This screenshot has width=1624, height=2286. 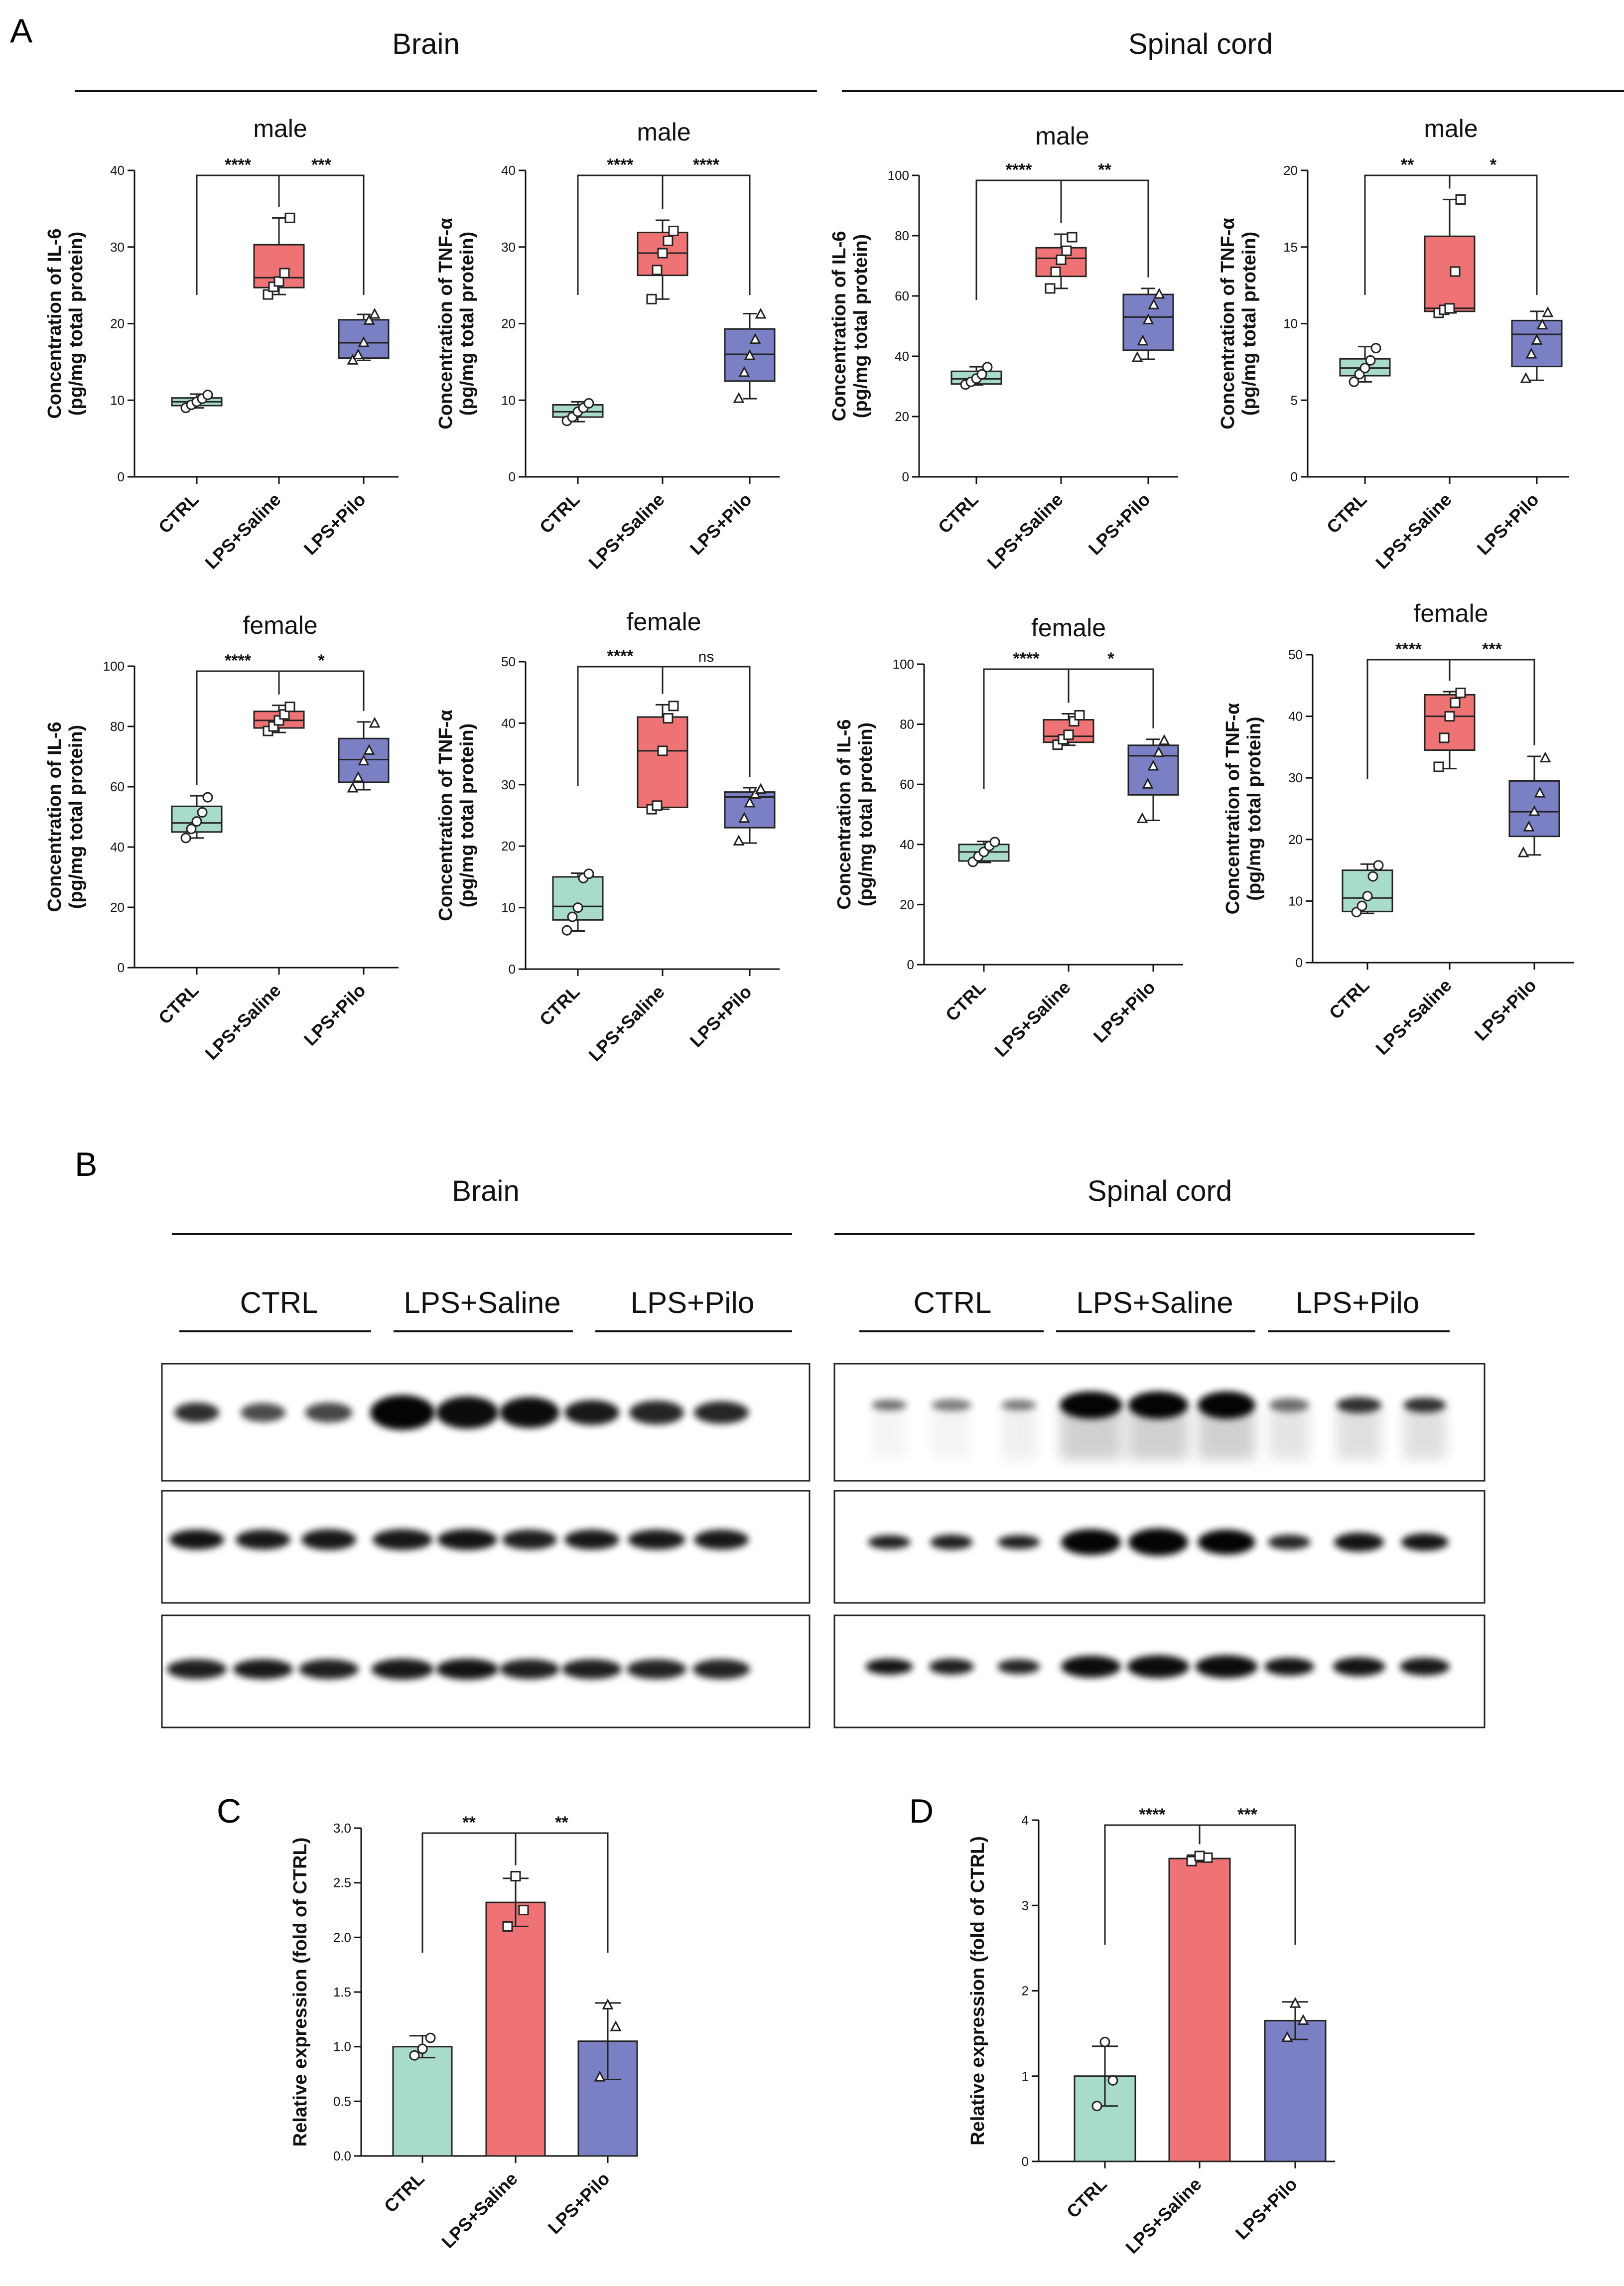 I want to click on blot-strip, so click(x=486, y=1423).